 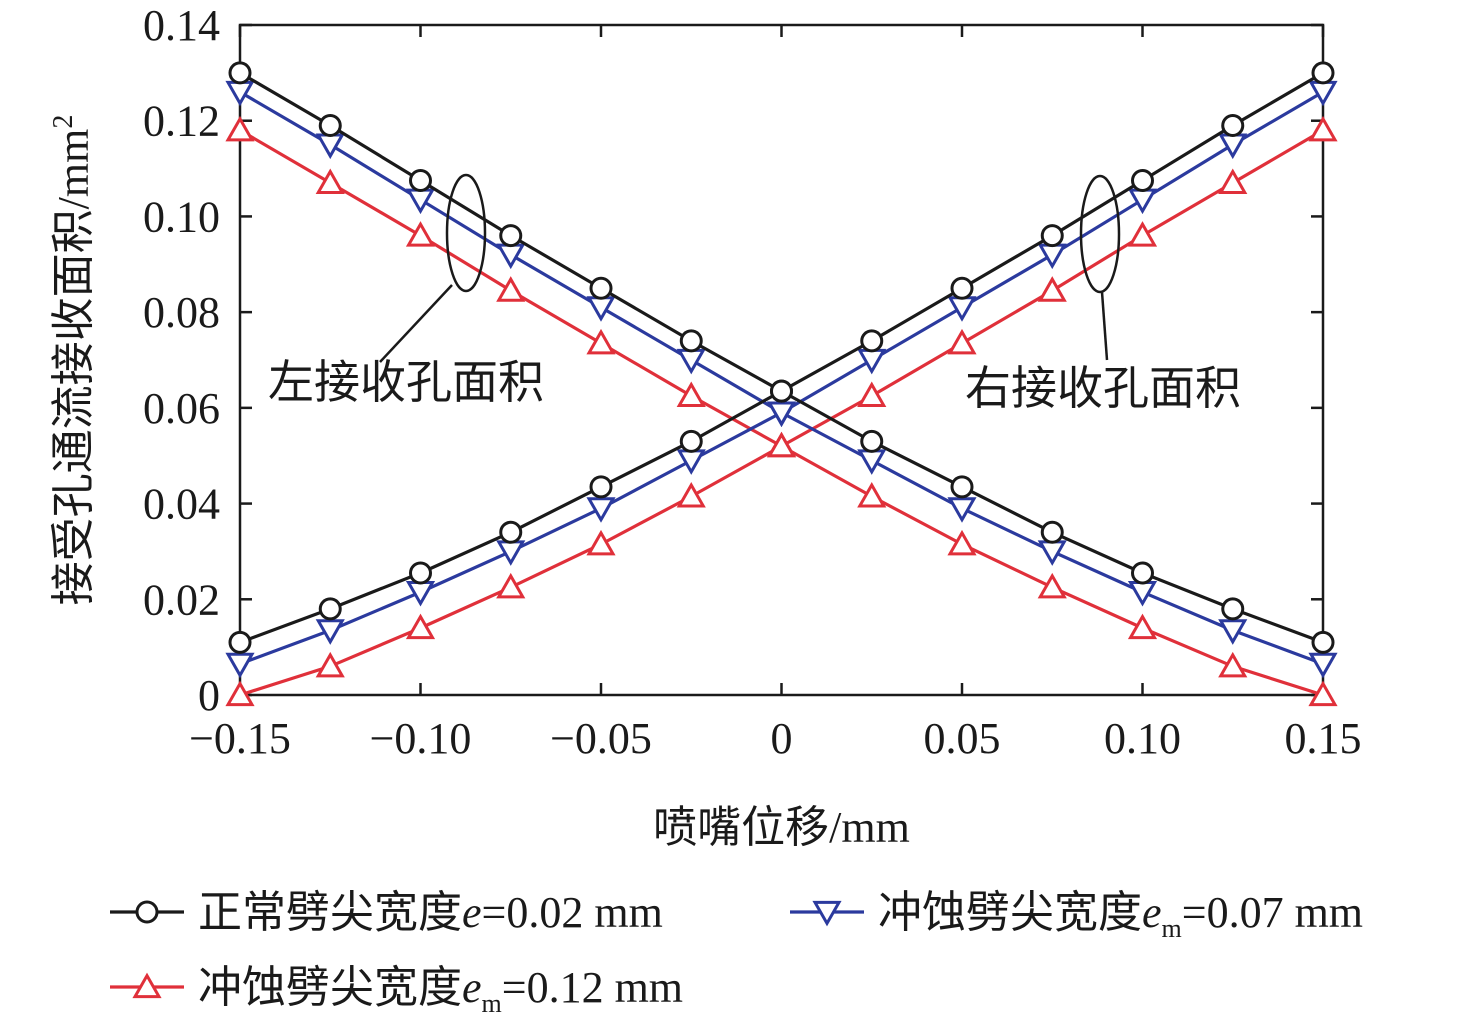 What do you see at coordinates (181, 408) in the screenshot?
I see `y-tick-label: 0.06` at bounding box center [181, 408].